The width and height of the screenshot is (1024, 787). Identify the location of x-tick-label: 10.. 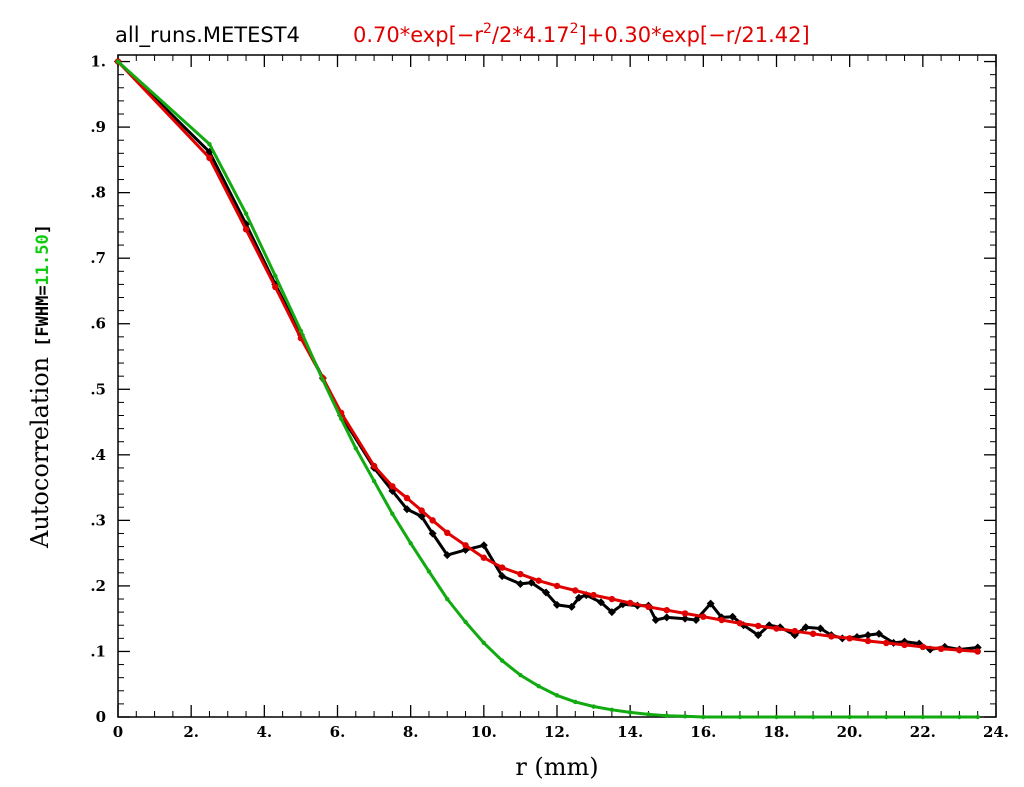
(484, 732).